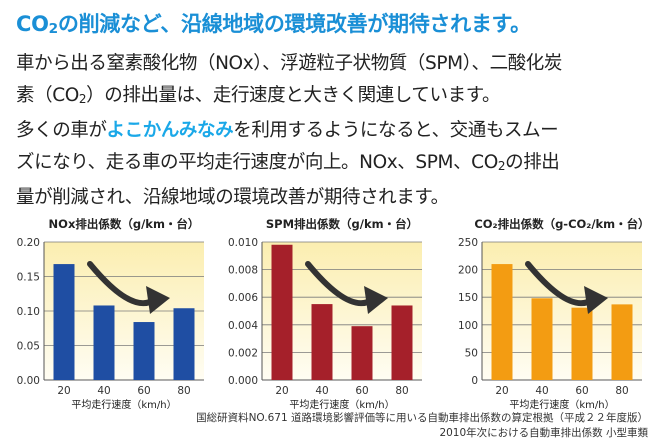  I want to click on nox-trend-arrow, so click(128, 287).